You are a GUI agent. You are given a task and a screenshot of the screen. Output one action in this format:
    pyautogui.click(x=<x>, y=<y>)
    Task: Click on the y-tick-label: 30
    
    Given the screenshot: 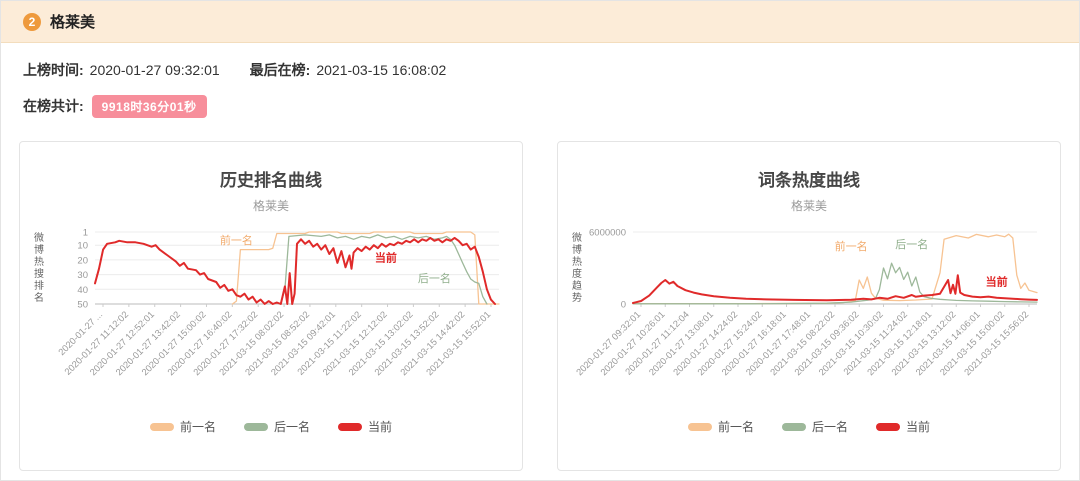 What is the action you would take?
    pyautogui.click(x=82, y=275)
    